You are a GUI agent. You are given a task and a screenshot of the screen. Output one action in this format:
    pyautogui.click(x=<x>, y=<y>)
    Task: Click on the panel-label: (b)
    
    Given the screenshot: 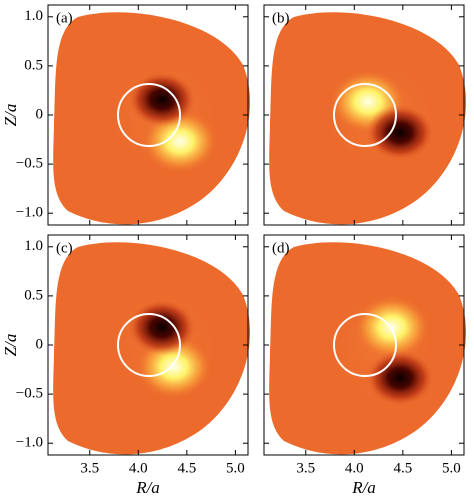 What is the action you would take?
    pyautogui.click(x=281, y=18)
    